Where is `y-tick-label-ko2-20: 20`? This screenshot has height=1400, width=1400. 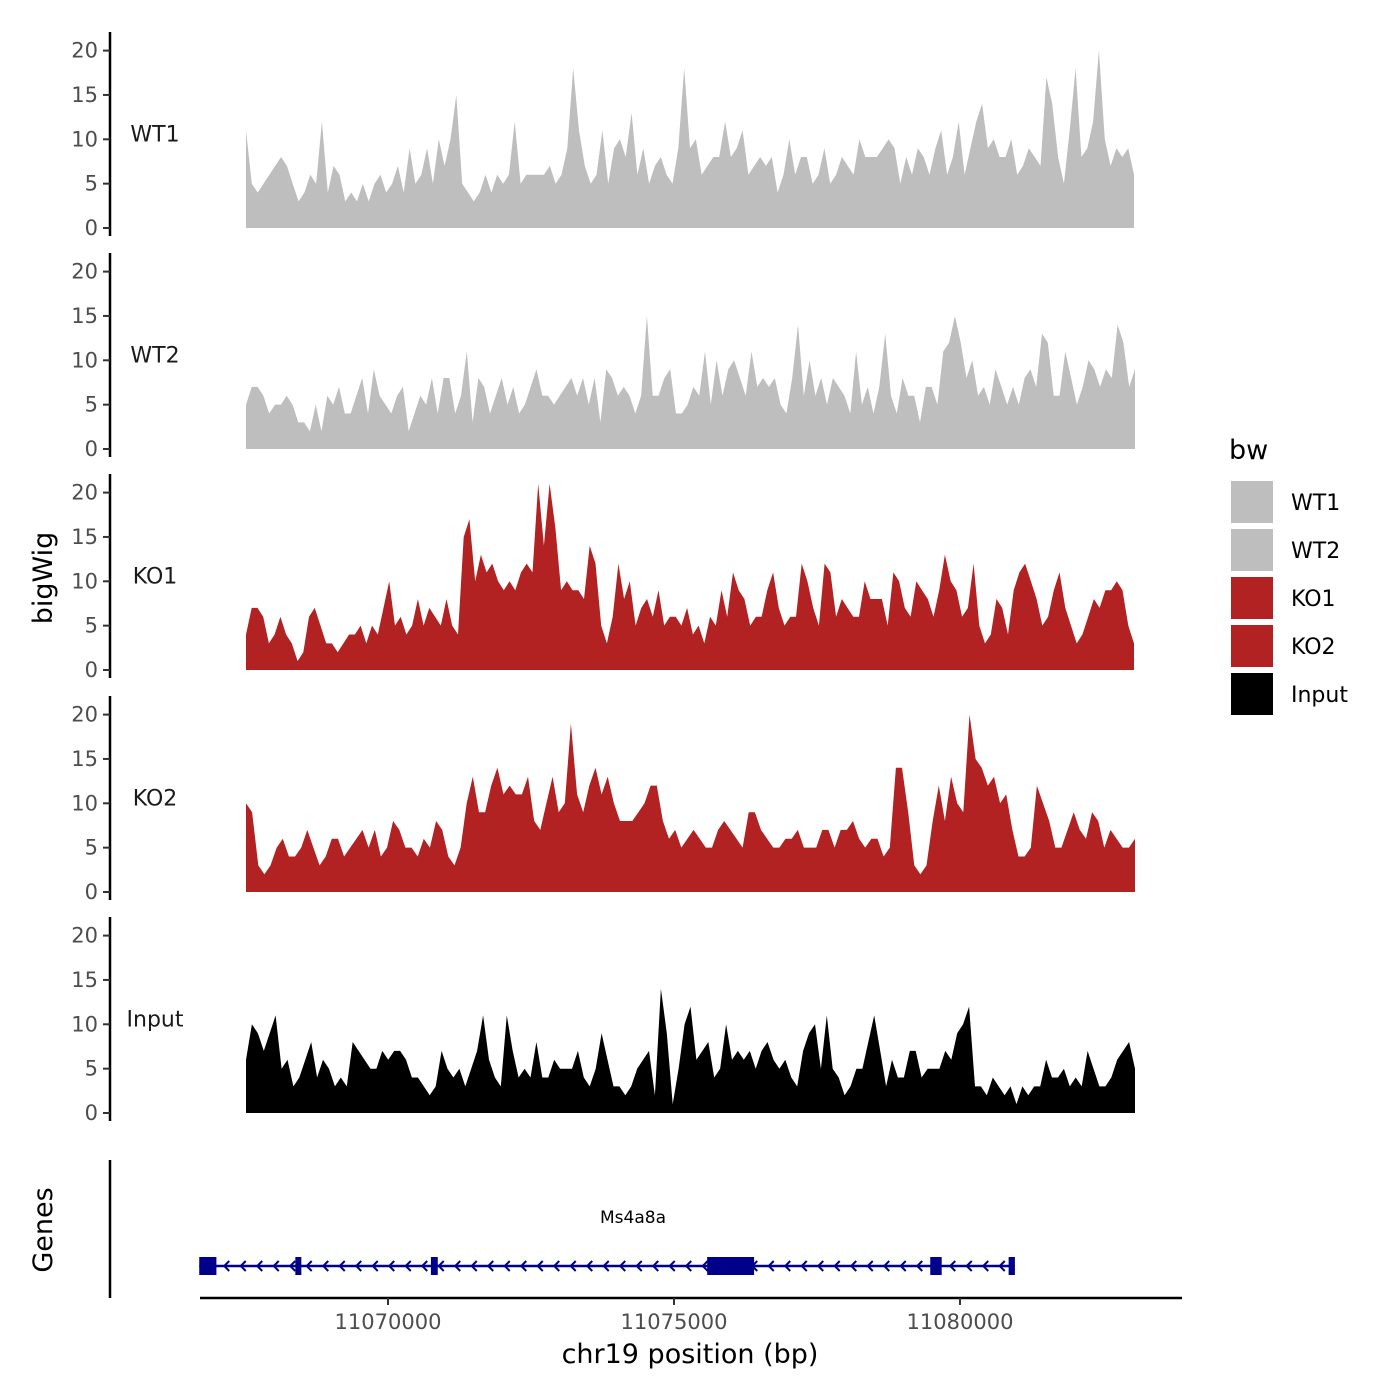
y-tick-label-ko2-20: 20 is located at coordinates (84, 715).